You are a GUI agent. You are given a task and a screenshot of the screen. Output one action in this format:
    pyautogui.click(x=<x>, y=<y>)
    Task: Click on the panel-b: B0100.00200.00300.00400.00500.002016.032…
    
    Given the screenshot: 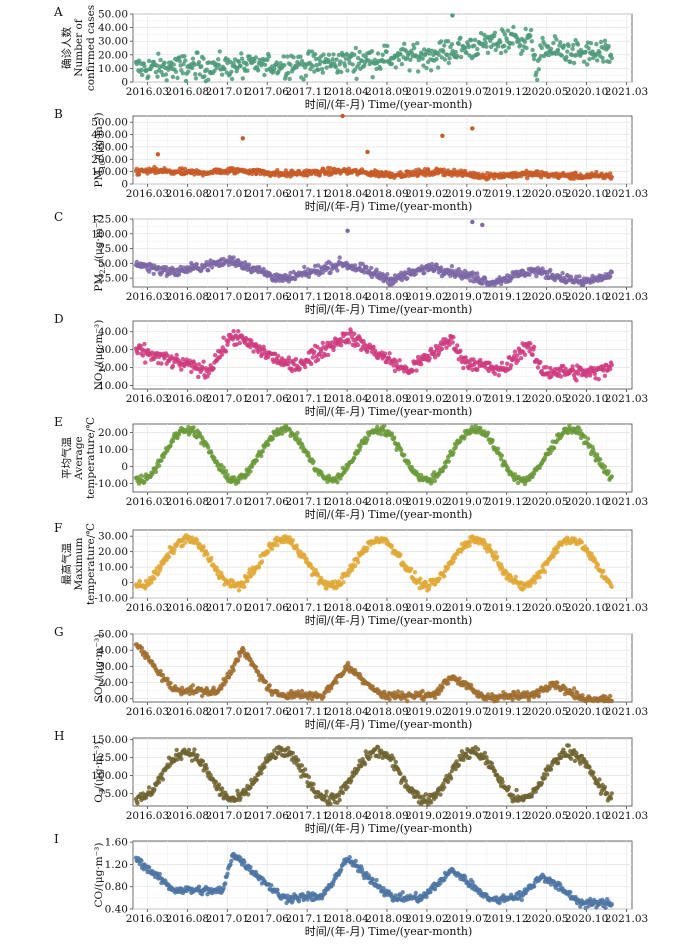 What is the action you would take?
    pyautogui.click(x=351, y=160)
    